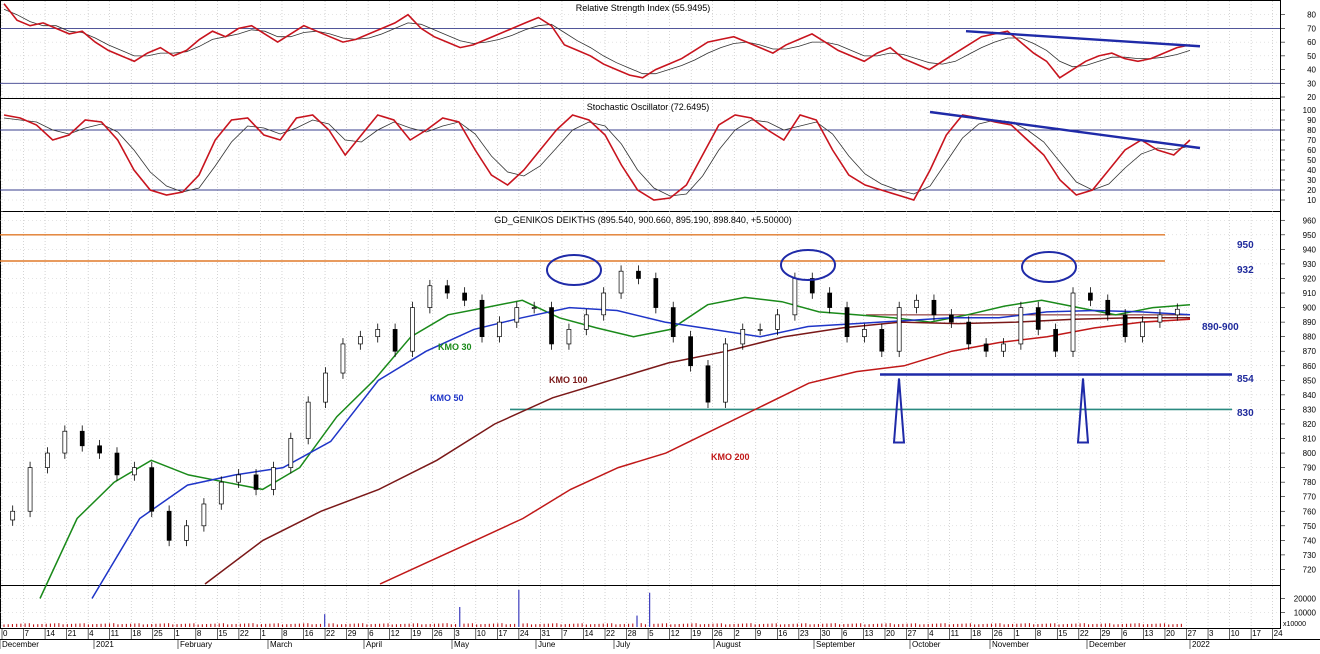  I want to click on x-axis-month-label: July, so click(623, 644).